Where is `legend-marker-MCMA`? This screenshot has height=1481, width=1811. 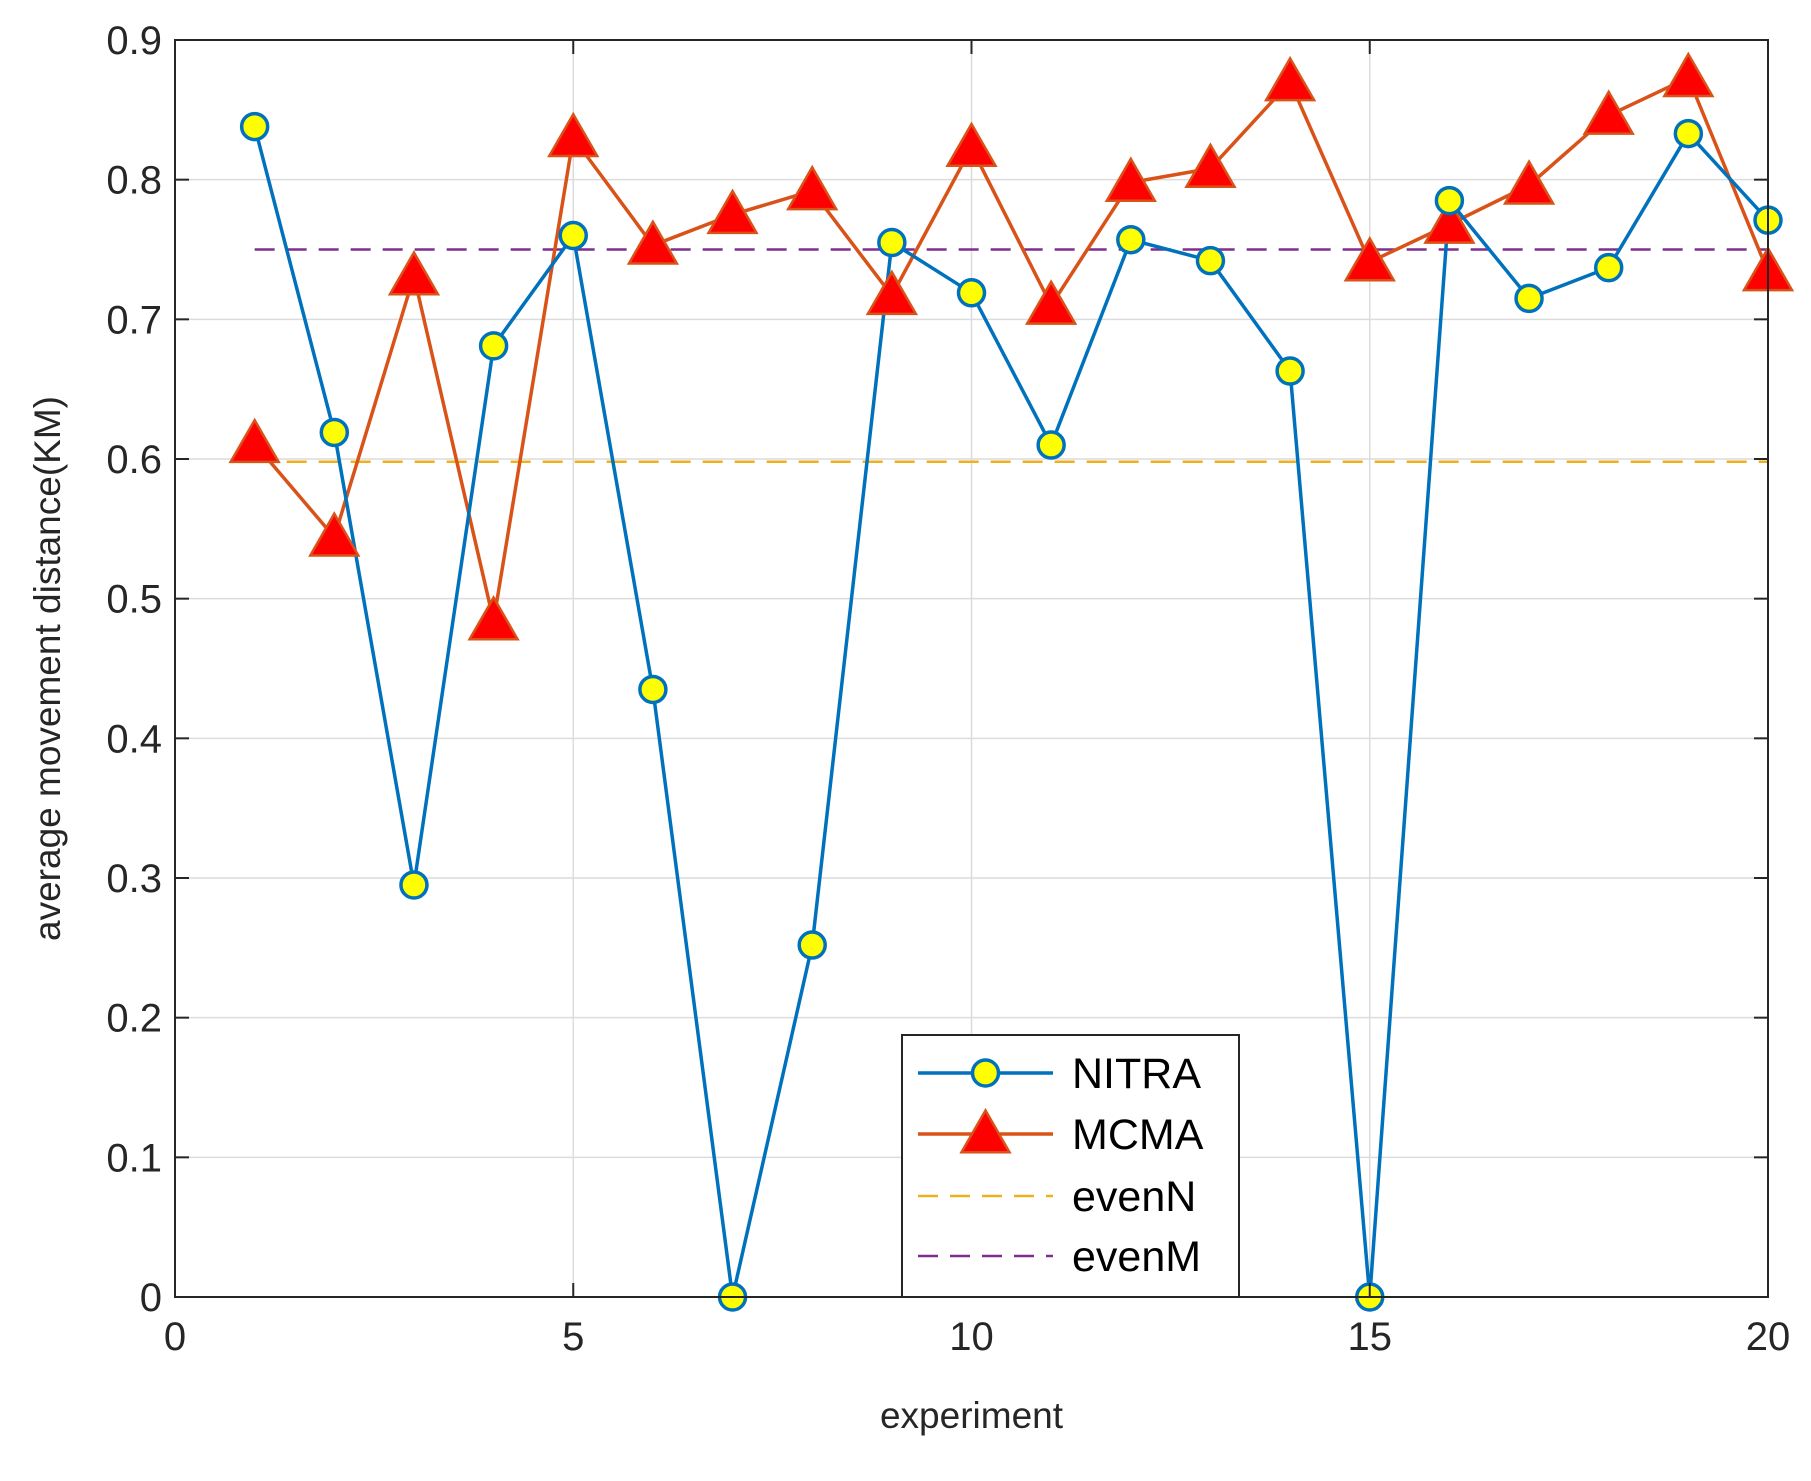 legend-marker-MCMA is located at coordinates (985, 1130).